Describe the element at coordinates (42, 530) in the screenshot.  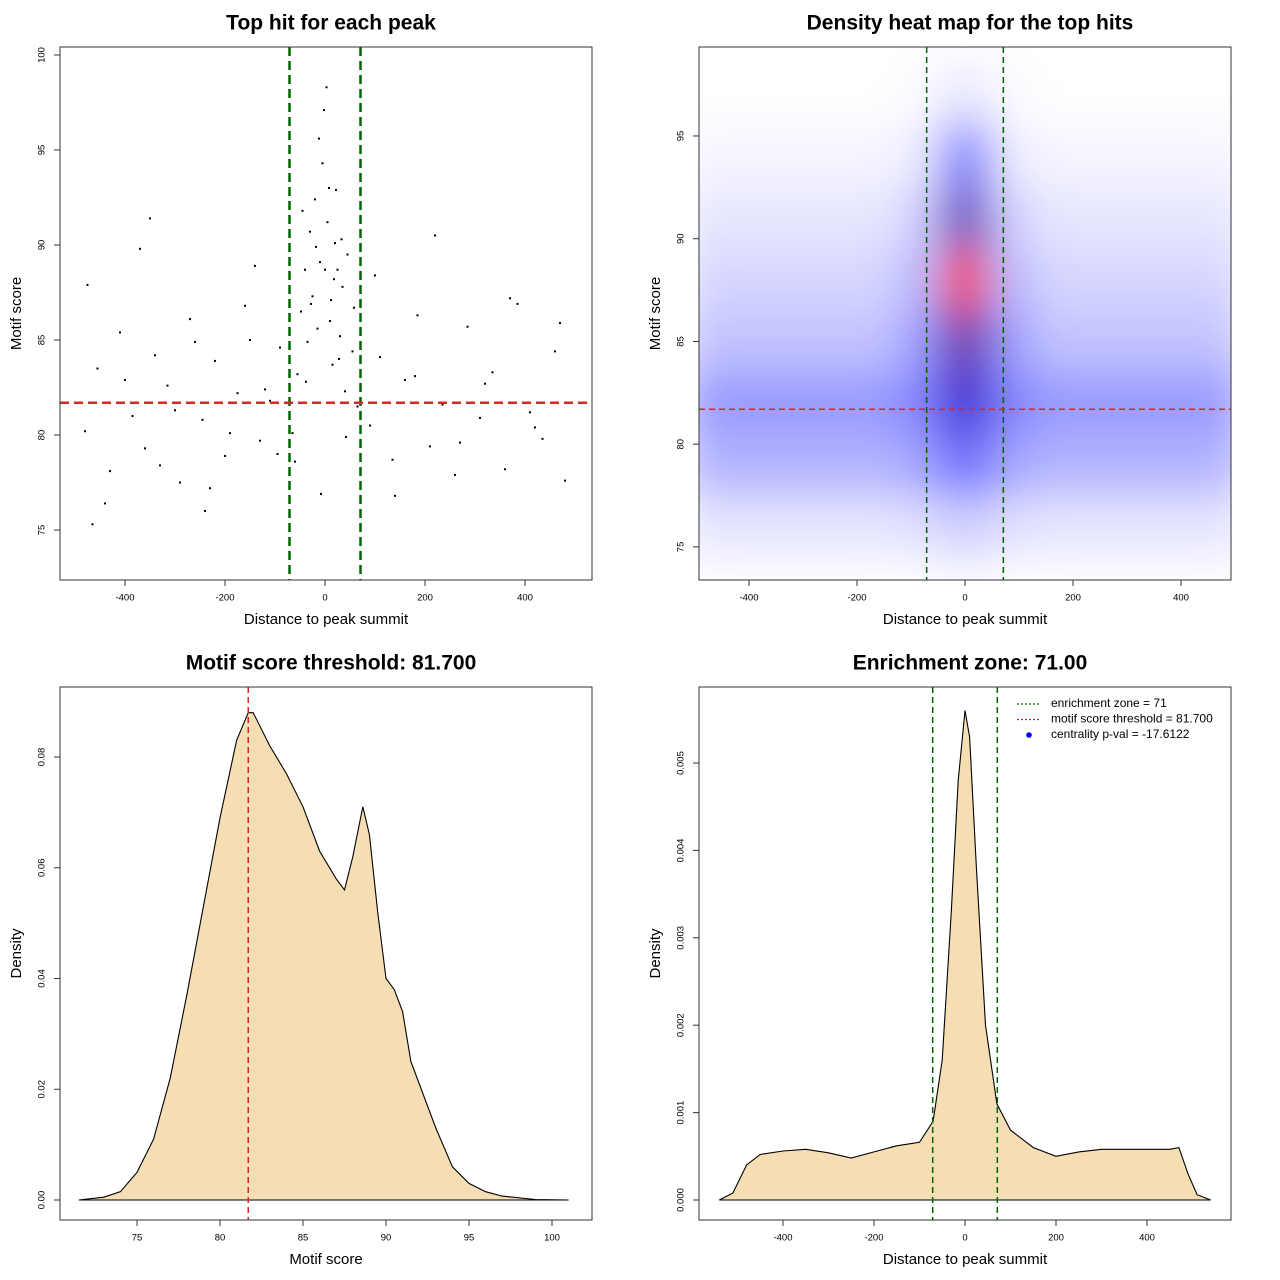
I see `y-tick-label: 75` at that location.